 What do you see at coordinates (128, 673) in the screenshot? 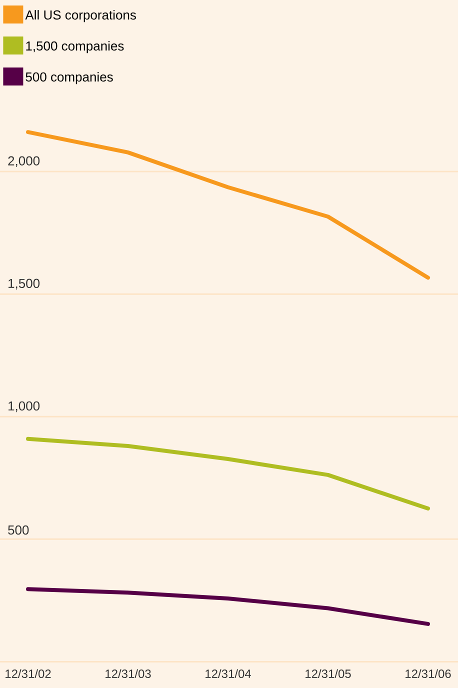
I see `x-tick-label: 12/31/03` at bounding box center [128, 673].